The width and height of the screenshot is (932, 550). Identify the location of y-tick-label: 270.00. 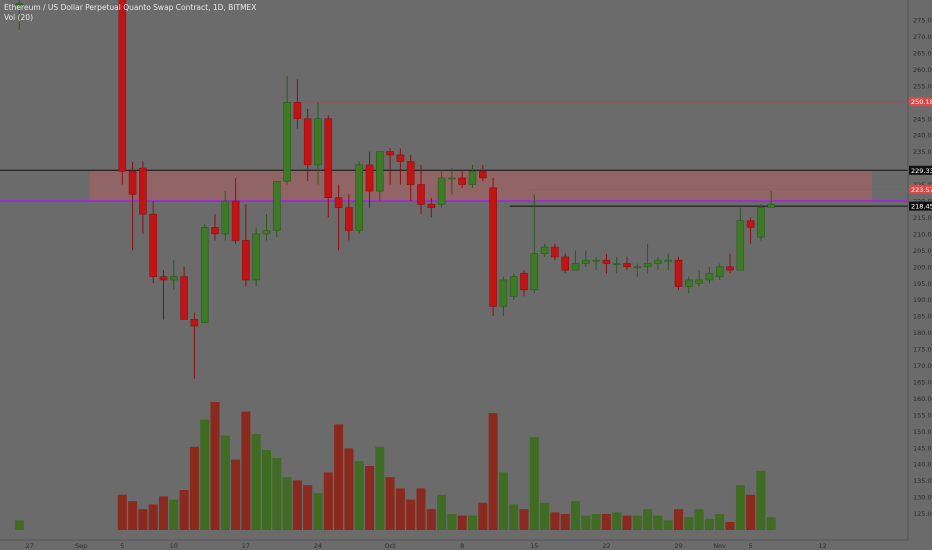
(922, 37).